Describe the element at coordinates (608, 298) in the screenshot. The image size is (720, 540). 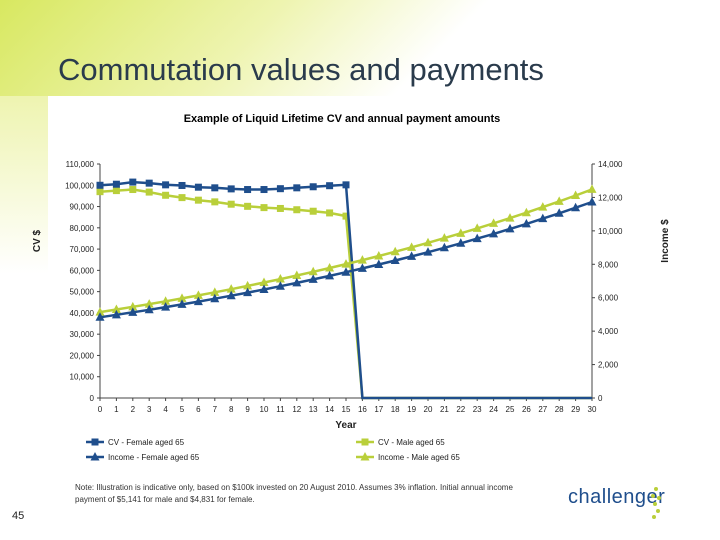
I see `y2-tick-label: 6,000` at that location.